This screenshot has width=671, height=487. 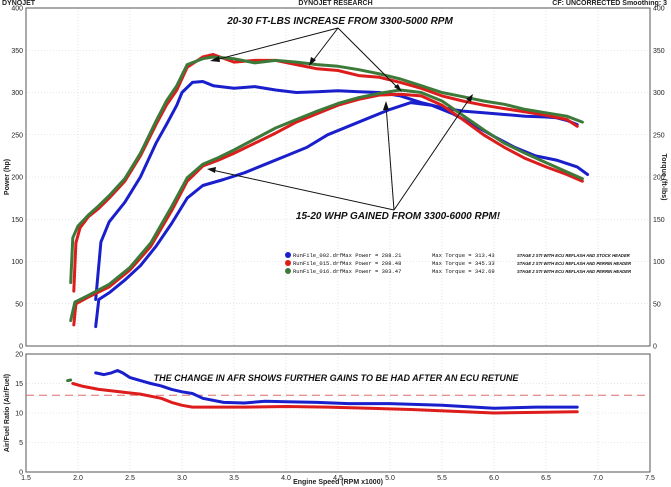 I want to click on torque-tick-label: 300, so click(x=659, y=93).